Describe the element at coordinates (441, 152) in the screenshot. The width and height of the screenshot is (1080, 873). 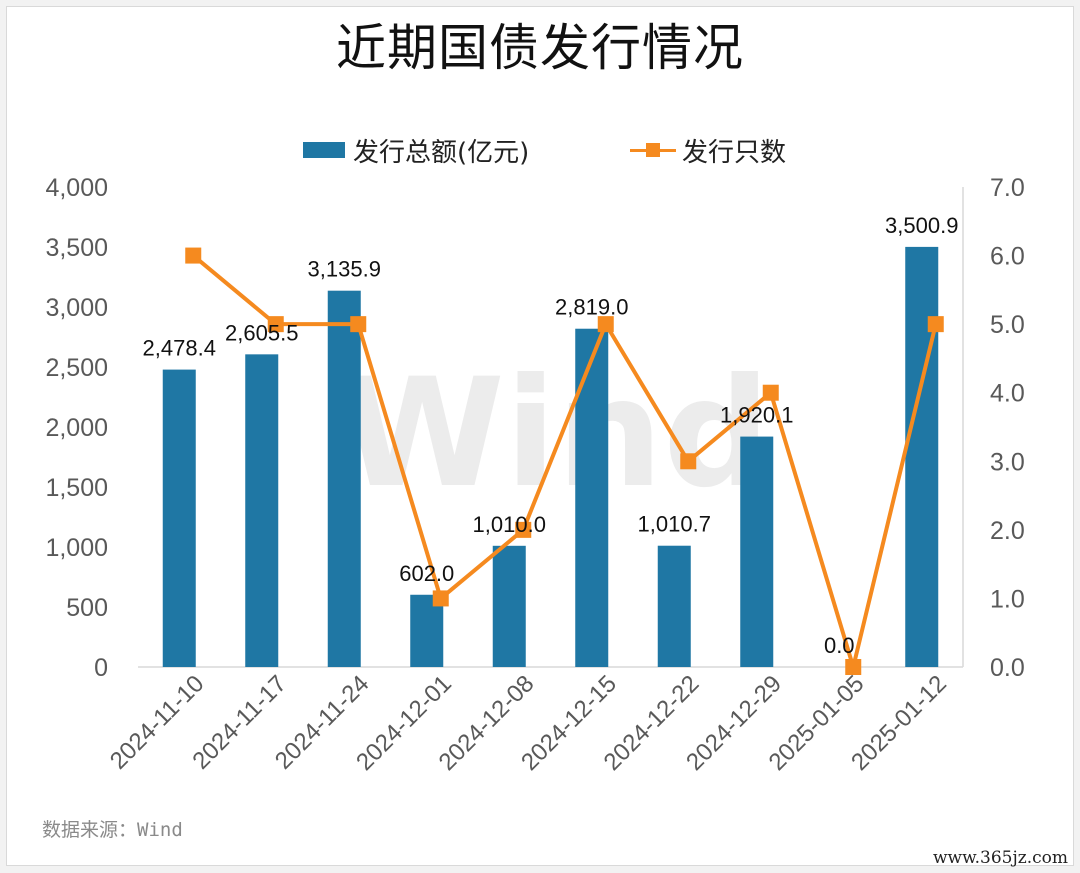
I see `legend-label-amount: 发行总额(亿元)` at that location.